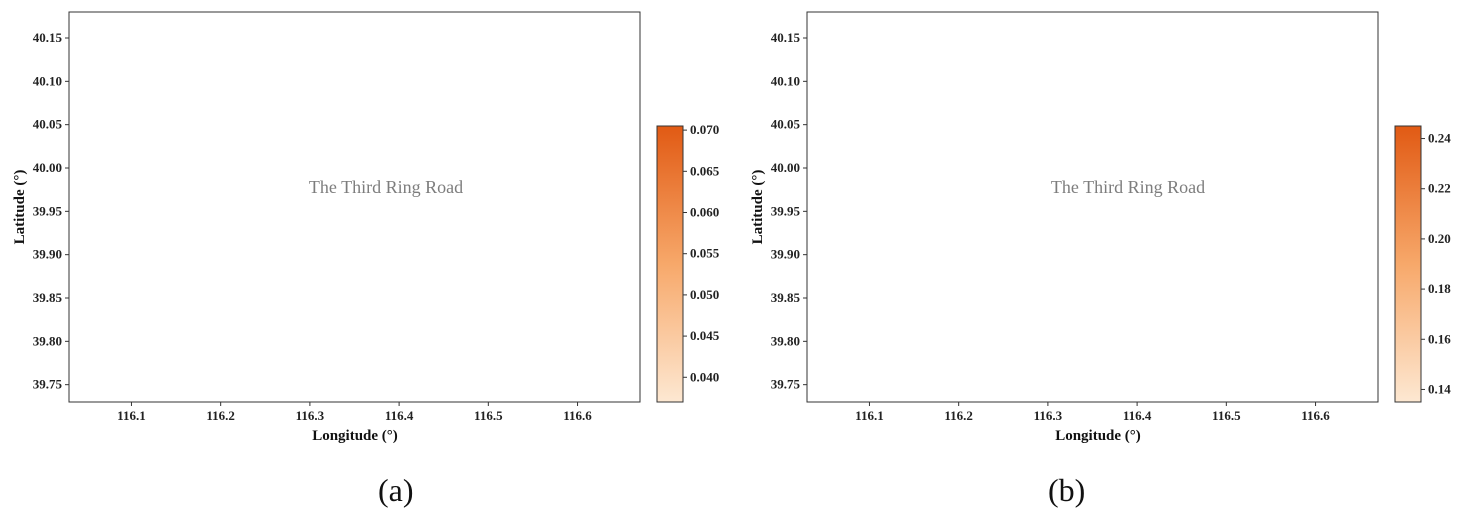  What do you see at coordinates (1439, 238) in the screenshot?
I see `colorbar-tick-label: 0.20` at bounding box center [1439, 238].